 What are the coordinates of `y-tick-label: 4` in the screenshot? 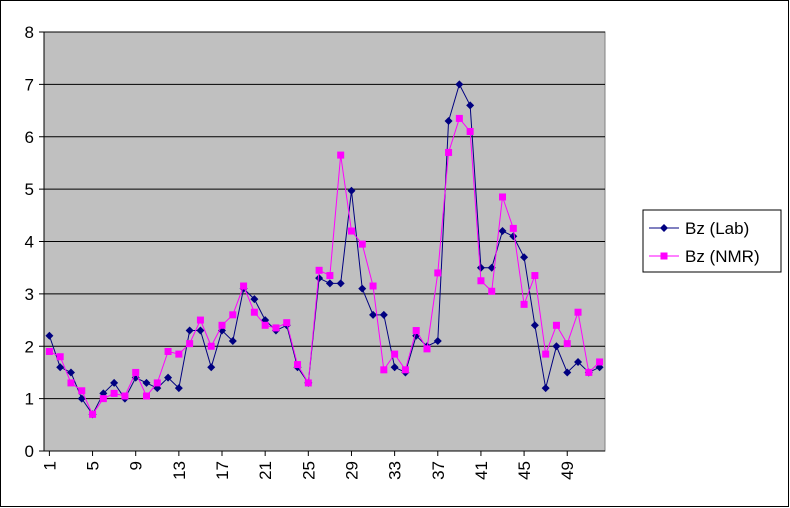 It's located at (29, 242).